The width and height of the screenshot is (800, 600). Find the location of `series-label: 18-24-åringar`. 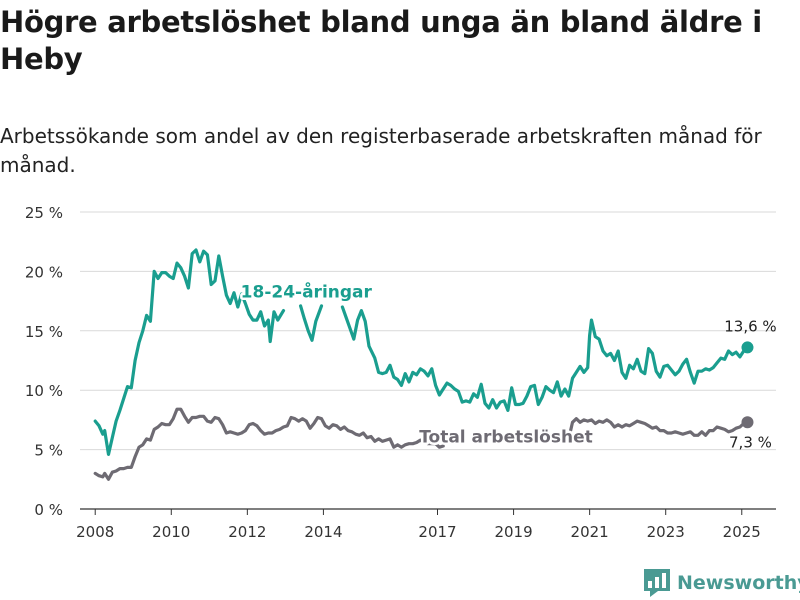

series-label: 18-24-åringar is located at coordinates (307, 292).